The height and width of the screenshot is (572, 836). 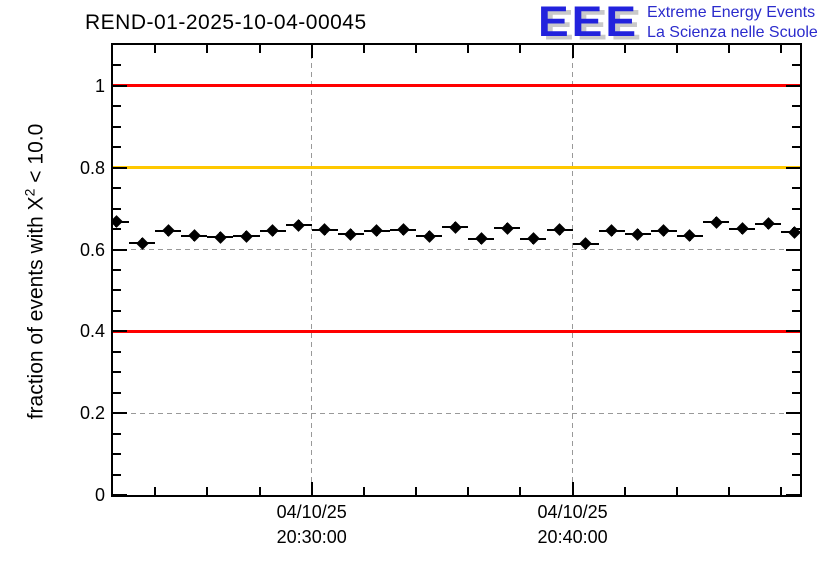 What do you see at coordinates (312, 270) in the screenshot?
I see `gridline-vertical` at bounding box center [312, 270].